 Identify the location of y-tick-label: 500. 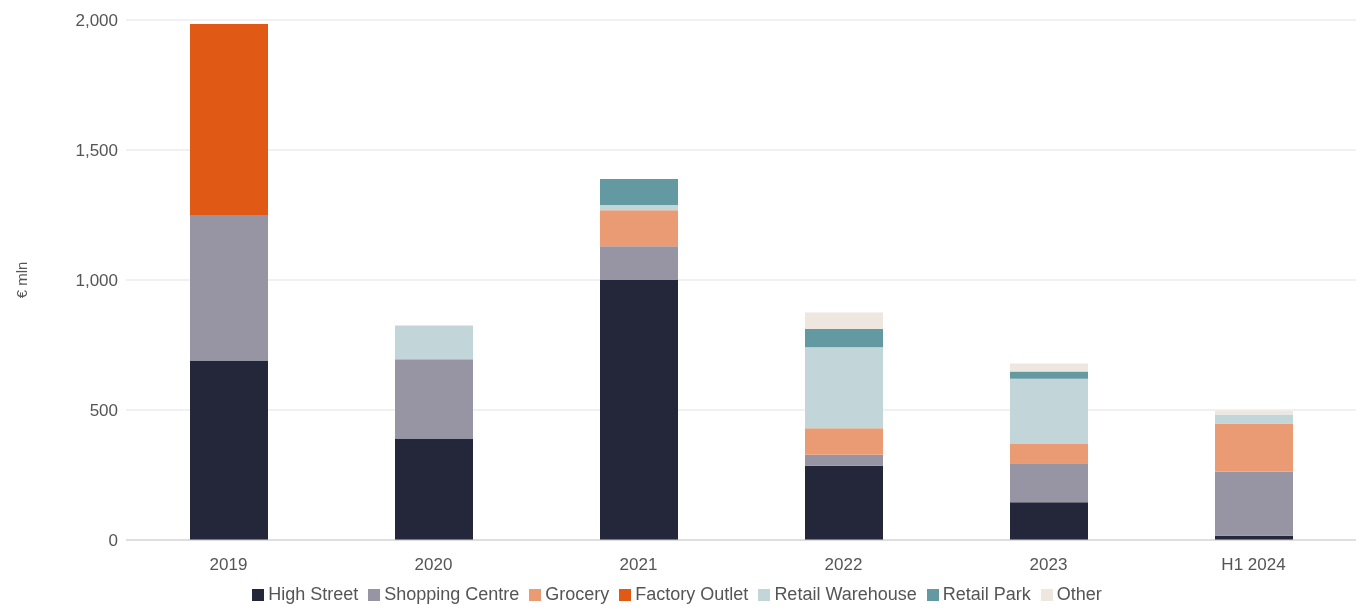
(103, 411).